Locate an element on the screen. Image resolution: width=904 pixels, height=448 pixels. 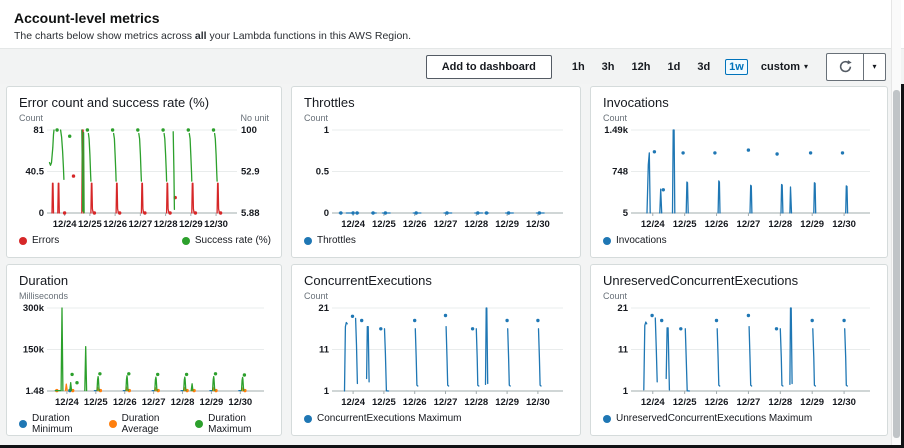
chart-plot-throttles: 0 0.5 1 12/24 12/25 12/26 12/27 12/28 12/29 12/30 is located at coordinates (436, 180).